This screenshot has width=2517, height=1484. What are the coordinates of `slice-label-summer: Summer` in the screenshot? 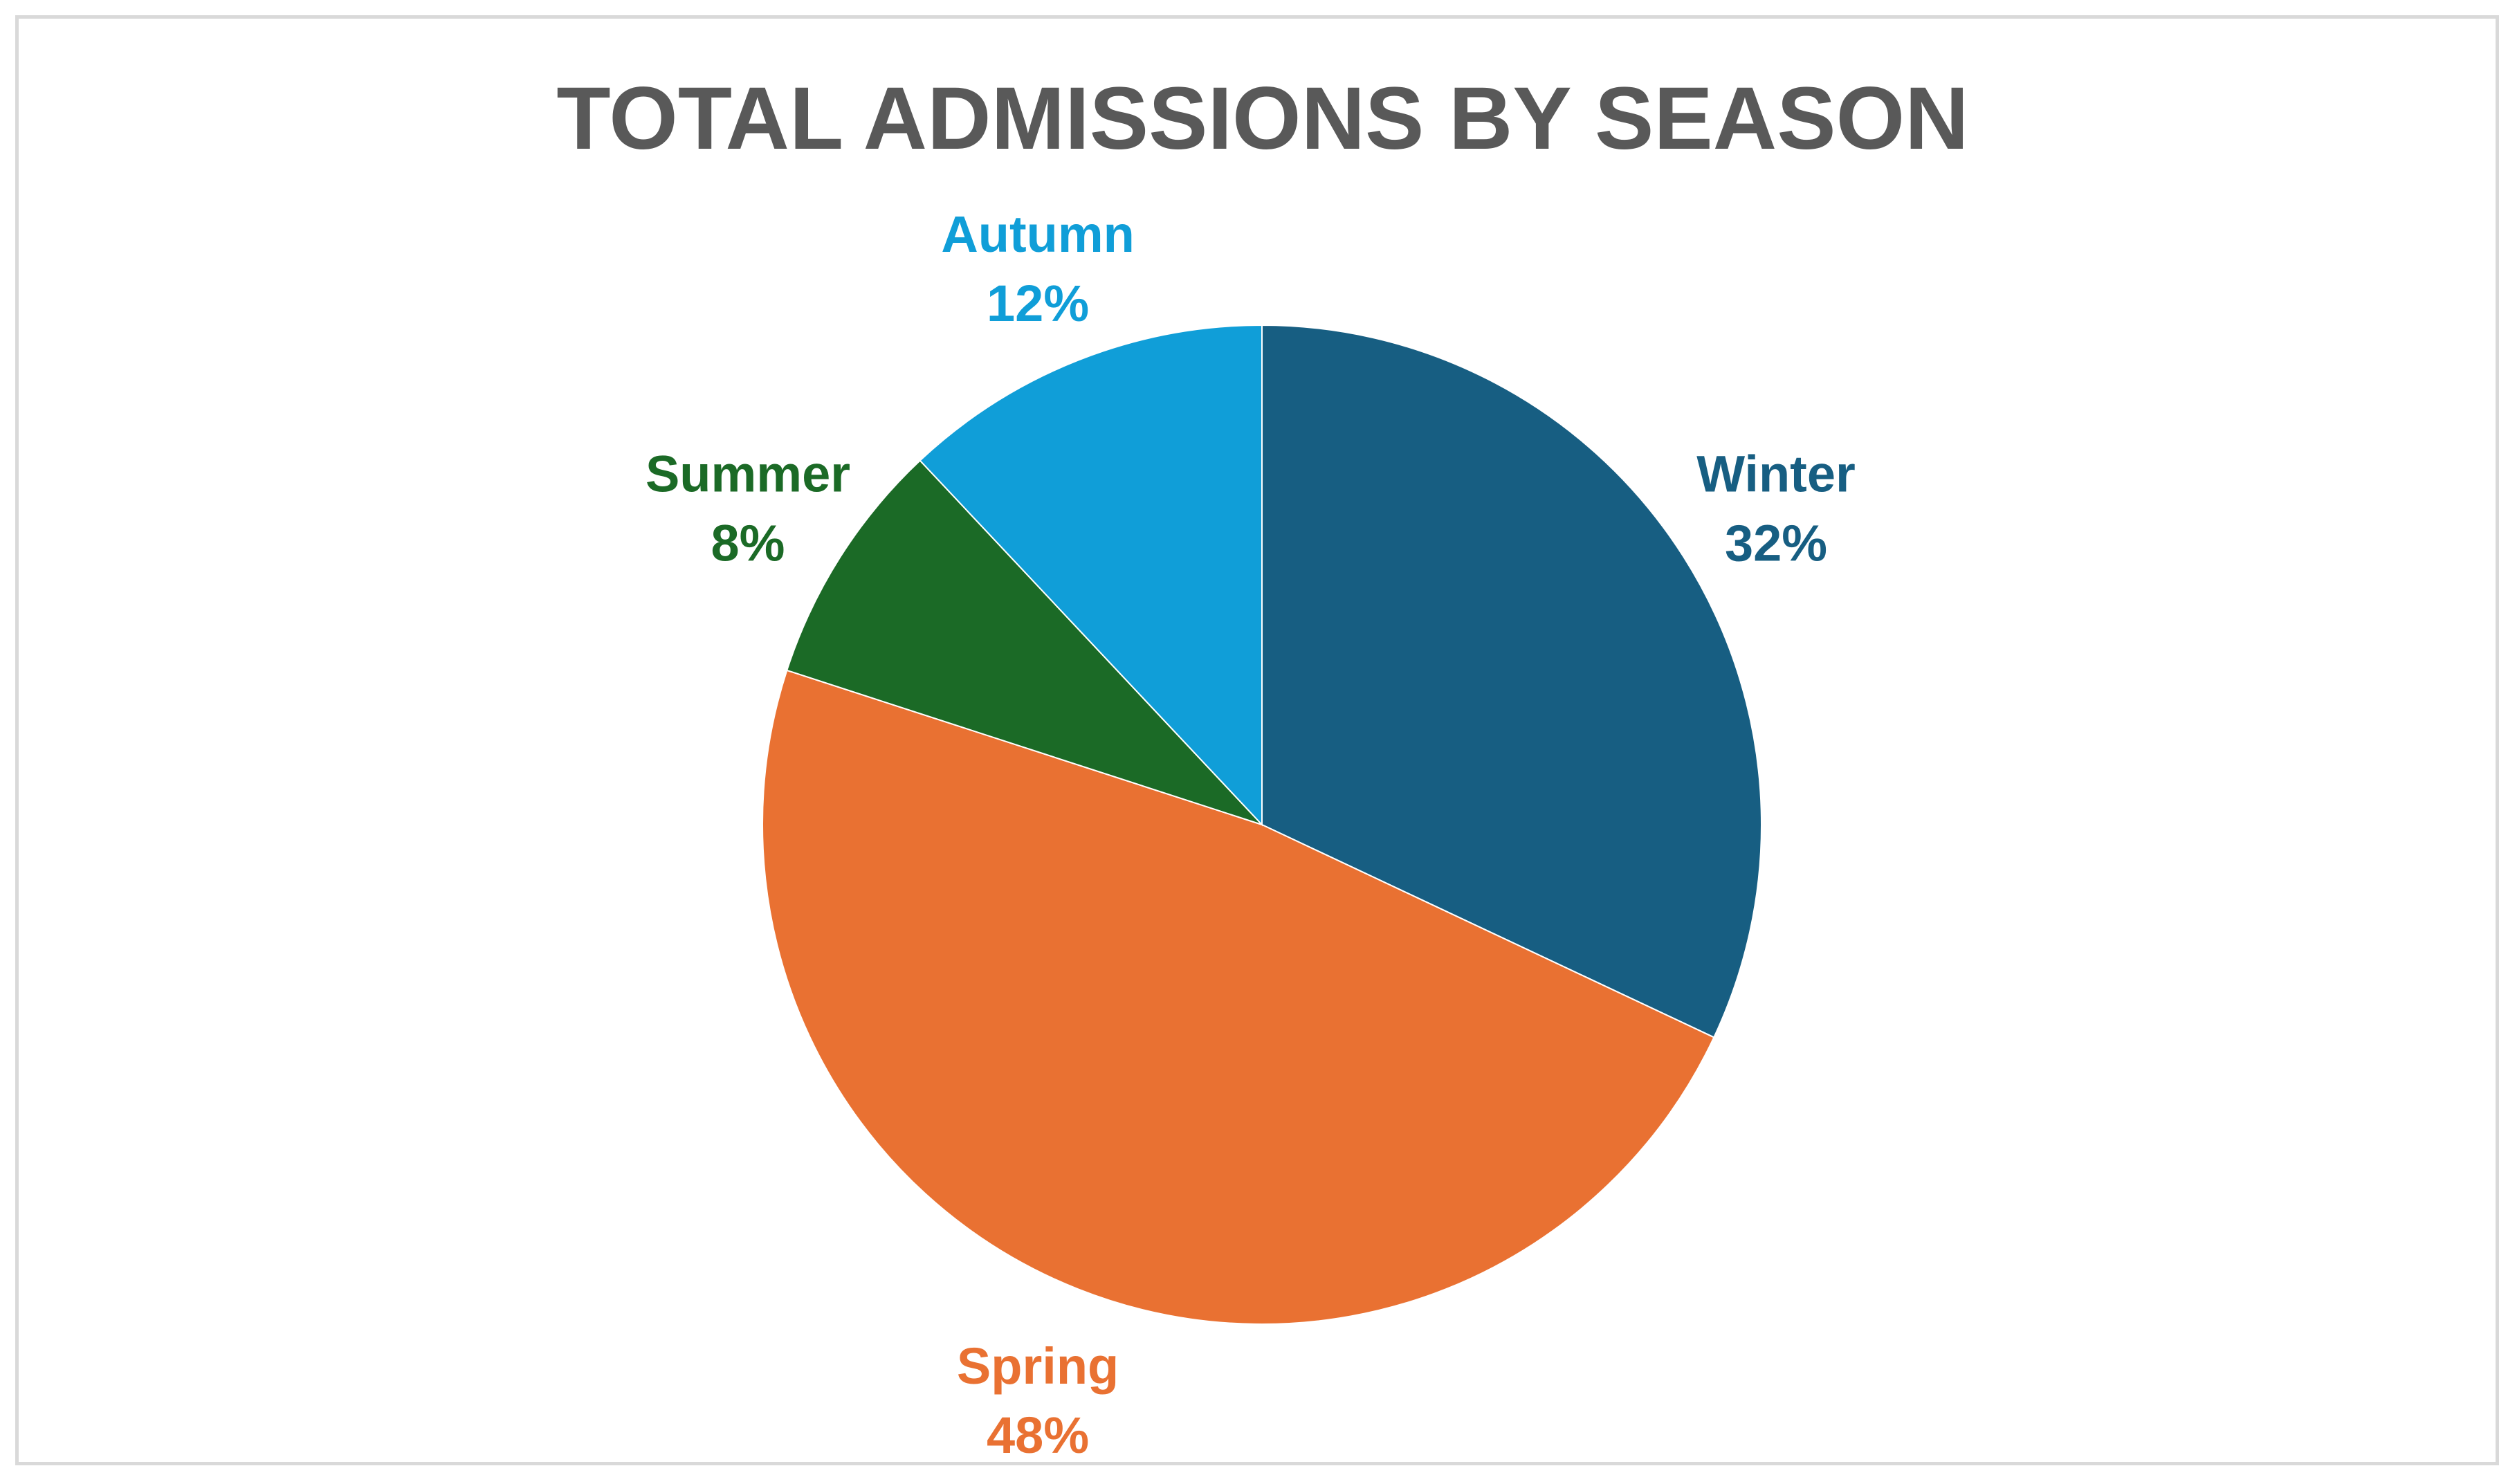 It's located at (748, 474).